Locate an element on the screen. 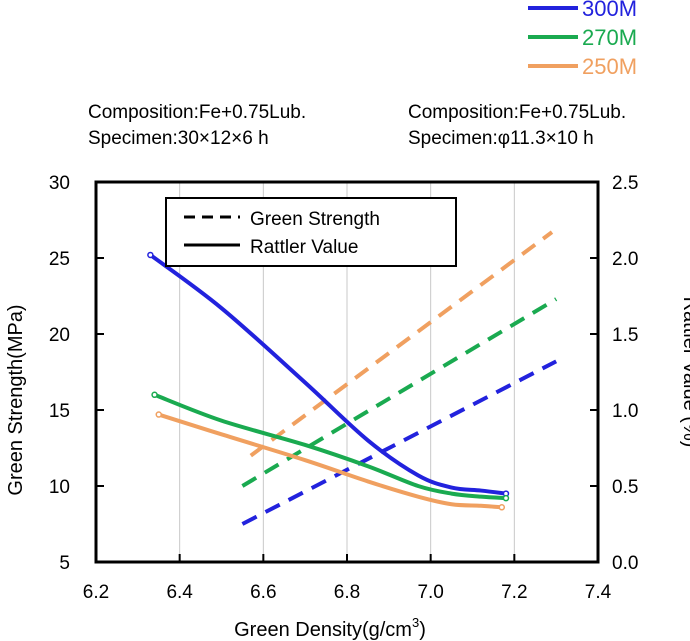 The width and height of the screenshot is (690, 641). legend-300m-label: 300M is located at coordinates (609, 10).